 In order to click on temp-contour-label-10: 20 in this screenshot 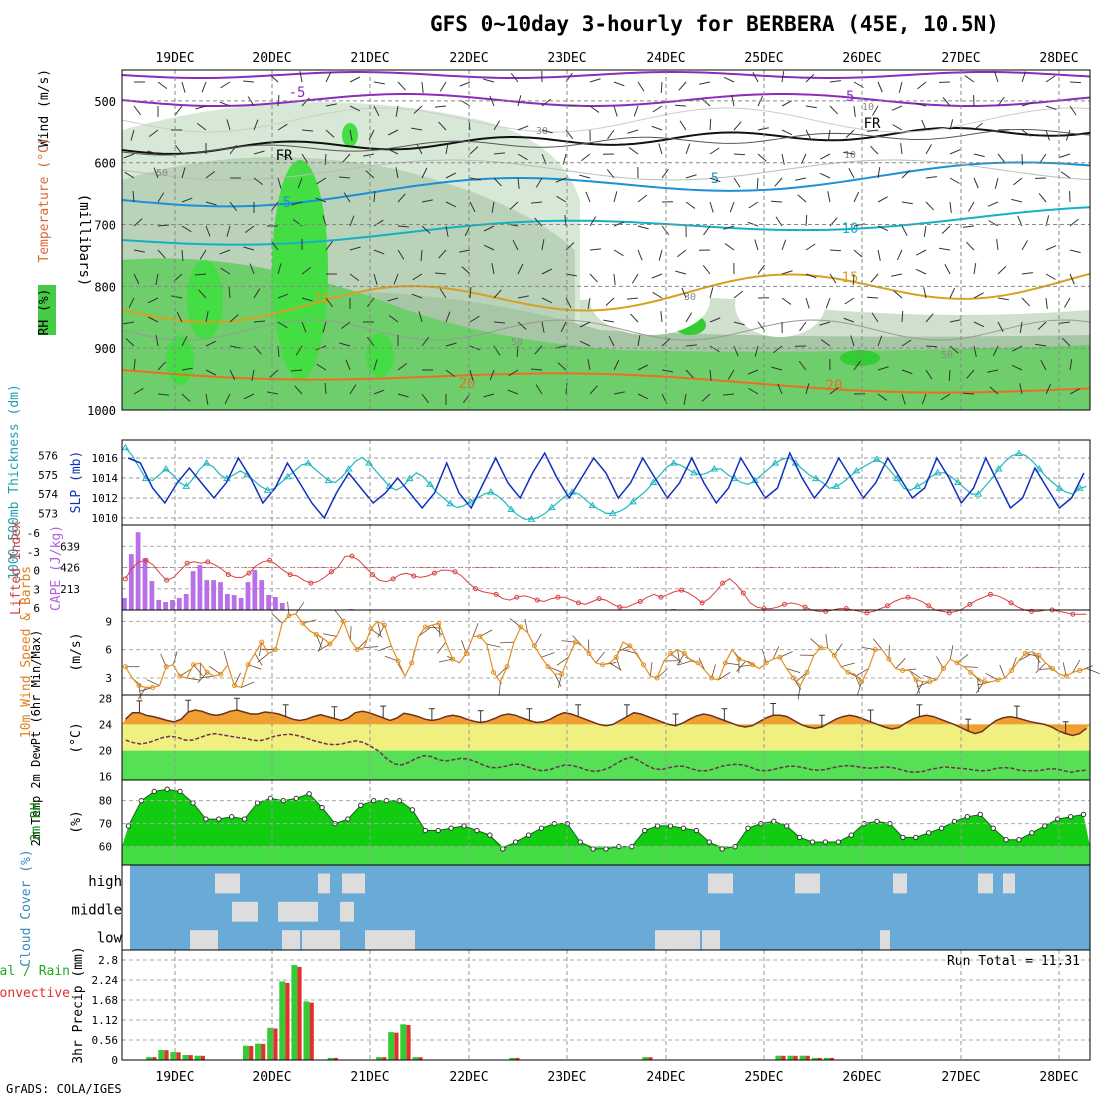, I will do `click(834, 386)`.